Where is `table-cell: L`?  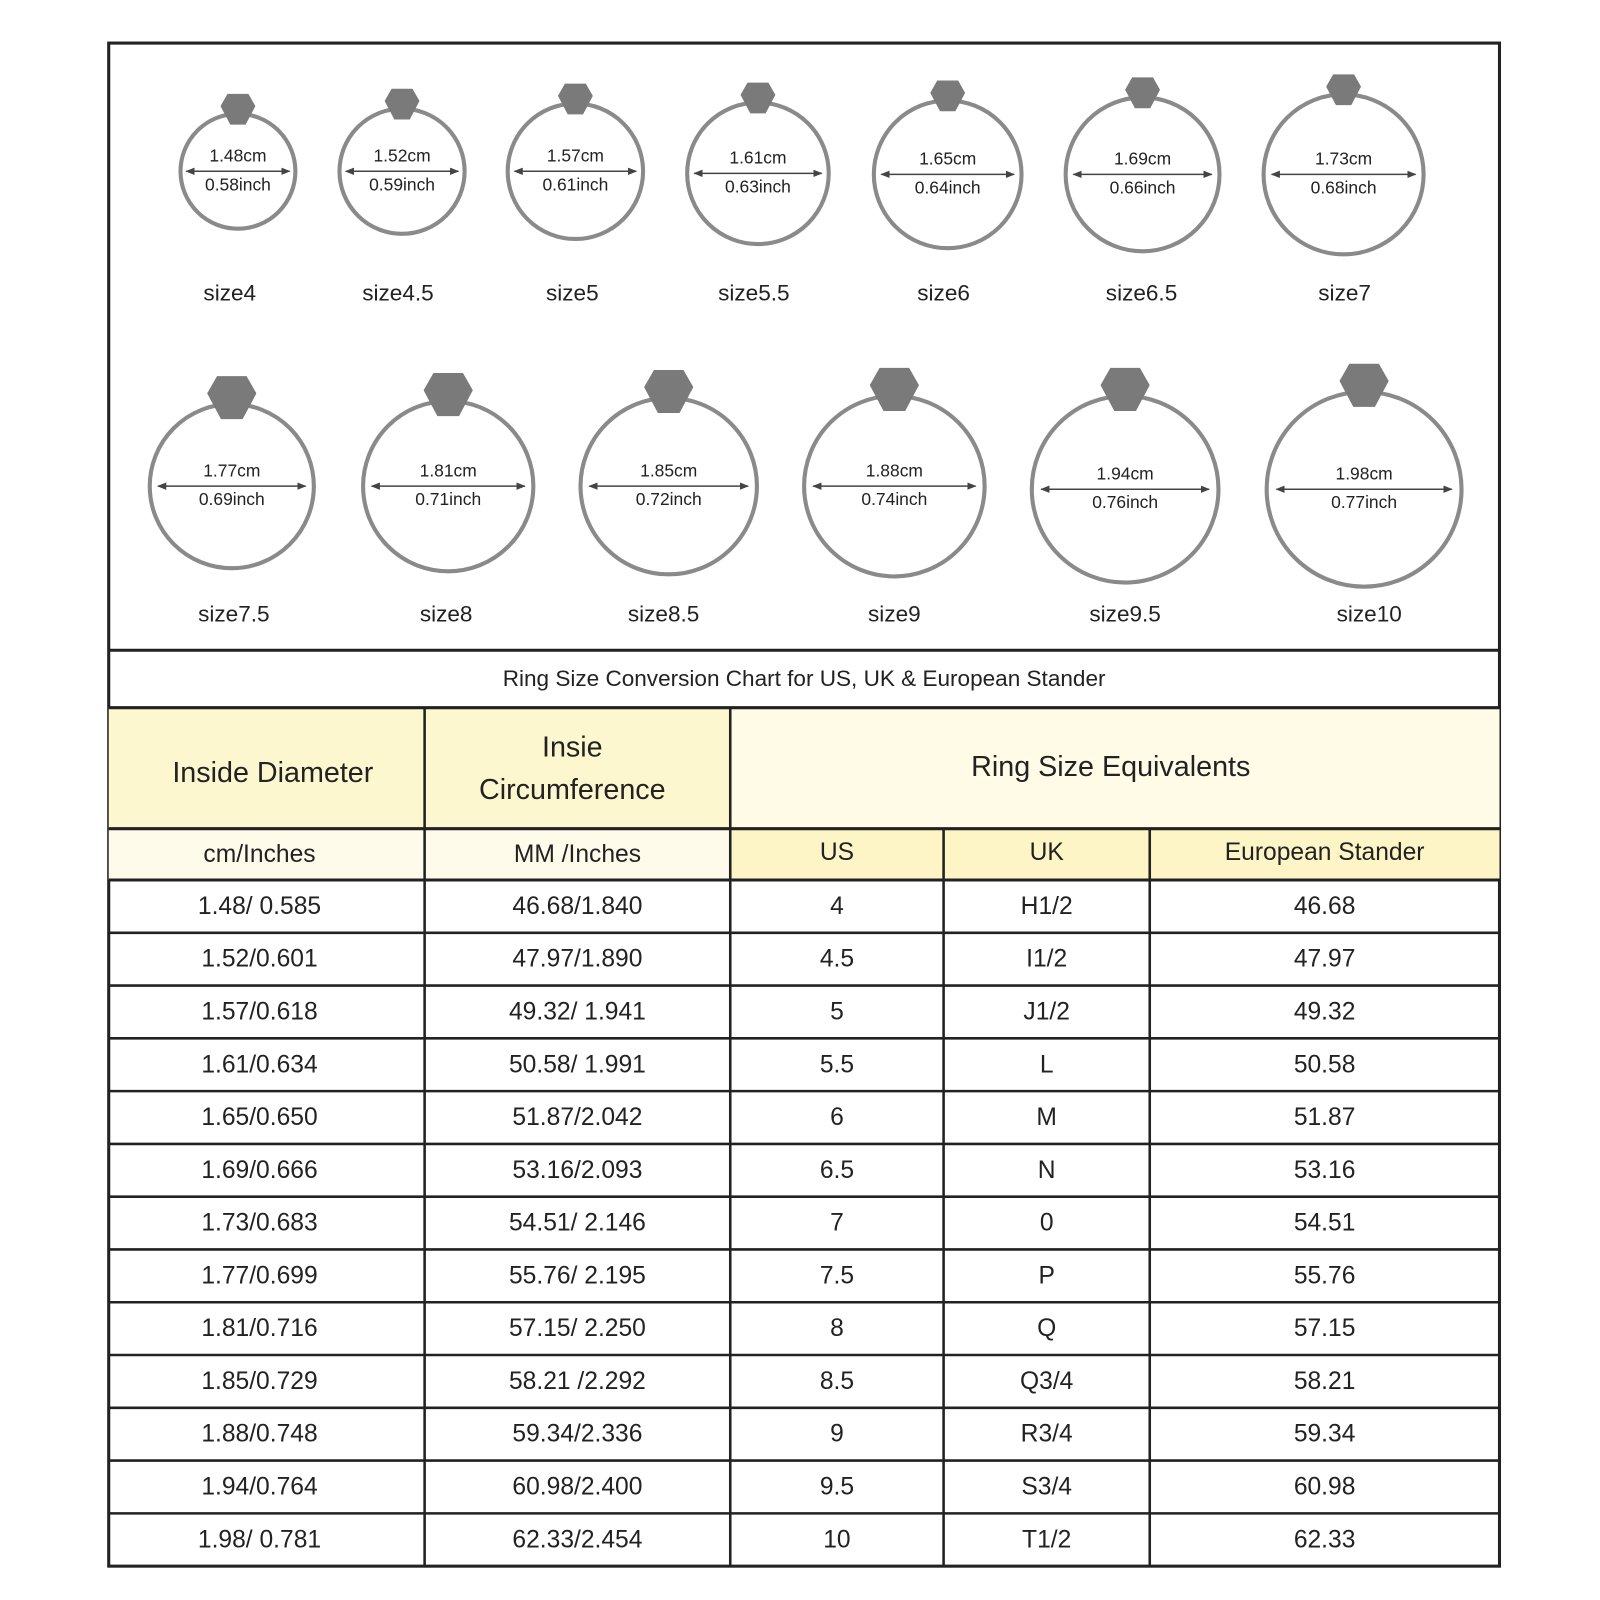 table-cell: L is located at coordinates (1047, 1064).